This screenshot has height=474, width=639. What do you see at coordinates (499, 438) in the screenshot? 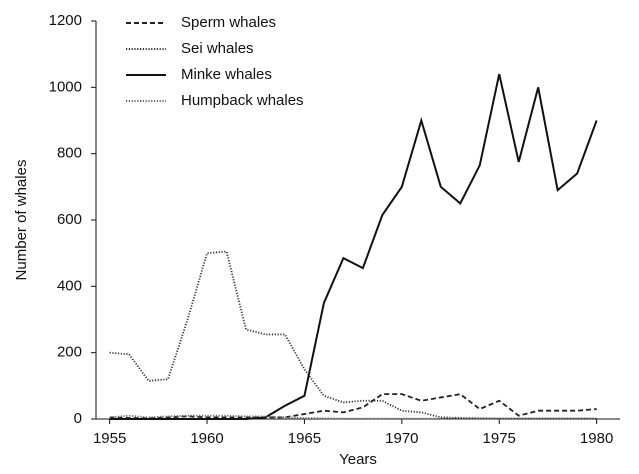
I see `x-tick-label: 1975` at bounding box center [499, 438].